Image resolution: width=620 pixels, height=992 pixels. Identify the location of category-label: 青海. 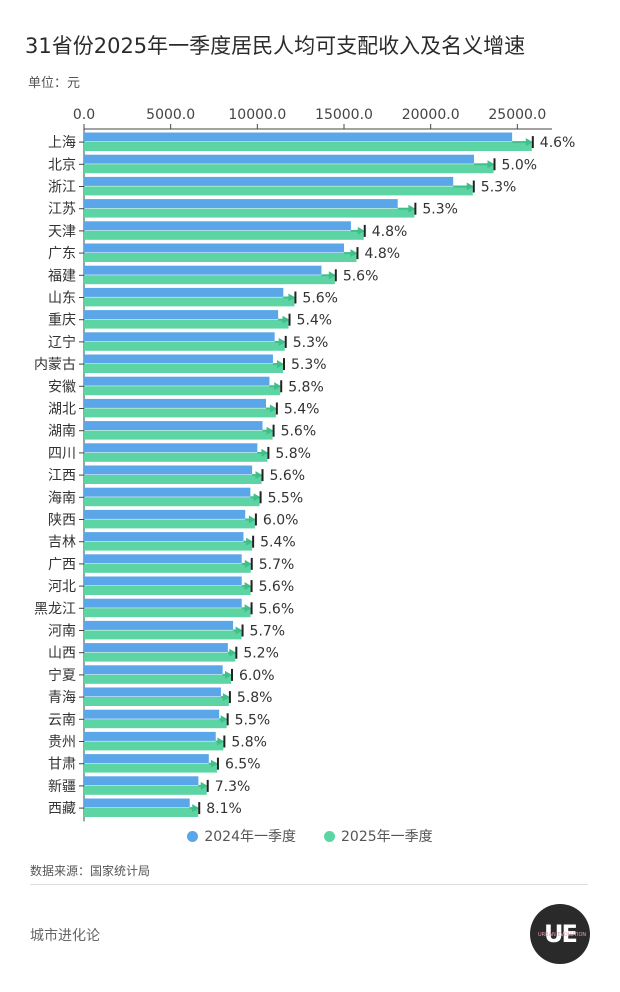
(62, 698).